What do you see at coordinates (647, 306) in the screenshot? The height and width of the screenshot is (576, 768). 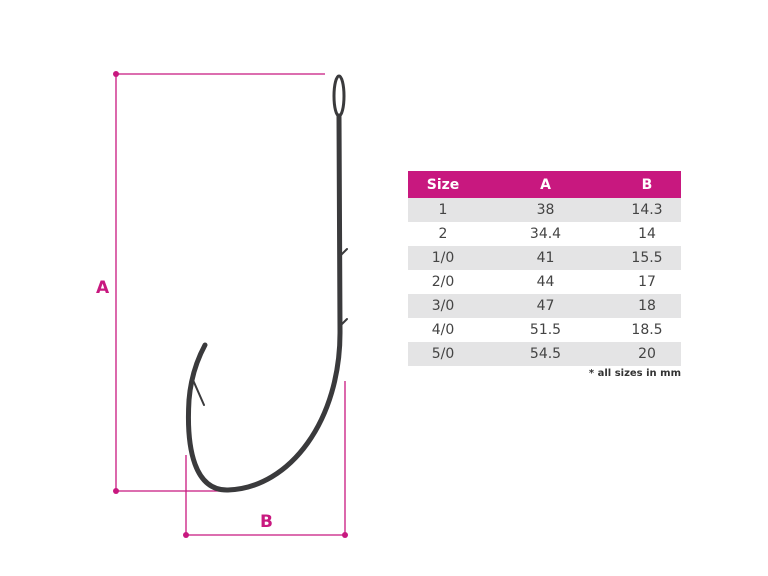 I see `cell-b: 18` at bounding box center [647, 306].